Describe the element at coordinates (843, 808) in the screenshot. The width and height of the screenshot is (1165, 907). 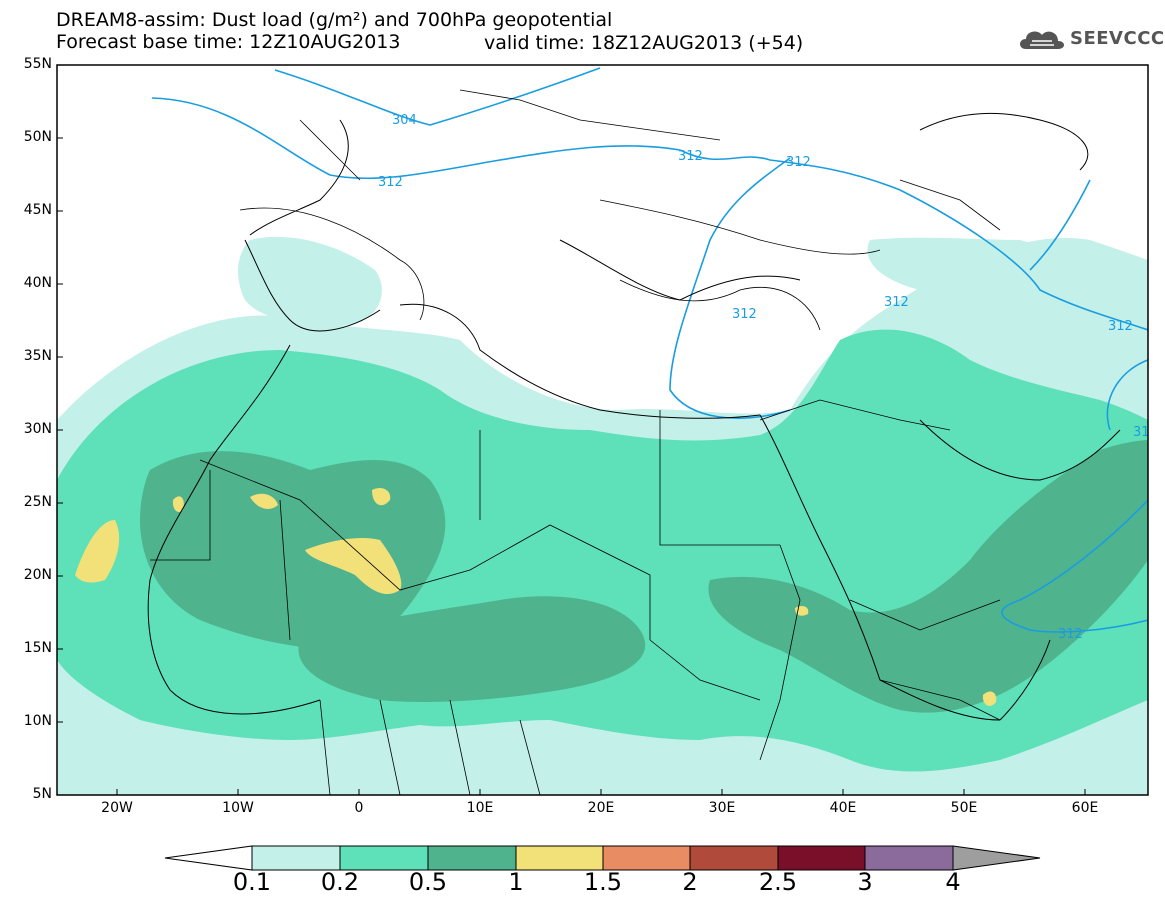
I see `lon-label: 40E` at that location.